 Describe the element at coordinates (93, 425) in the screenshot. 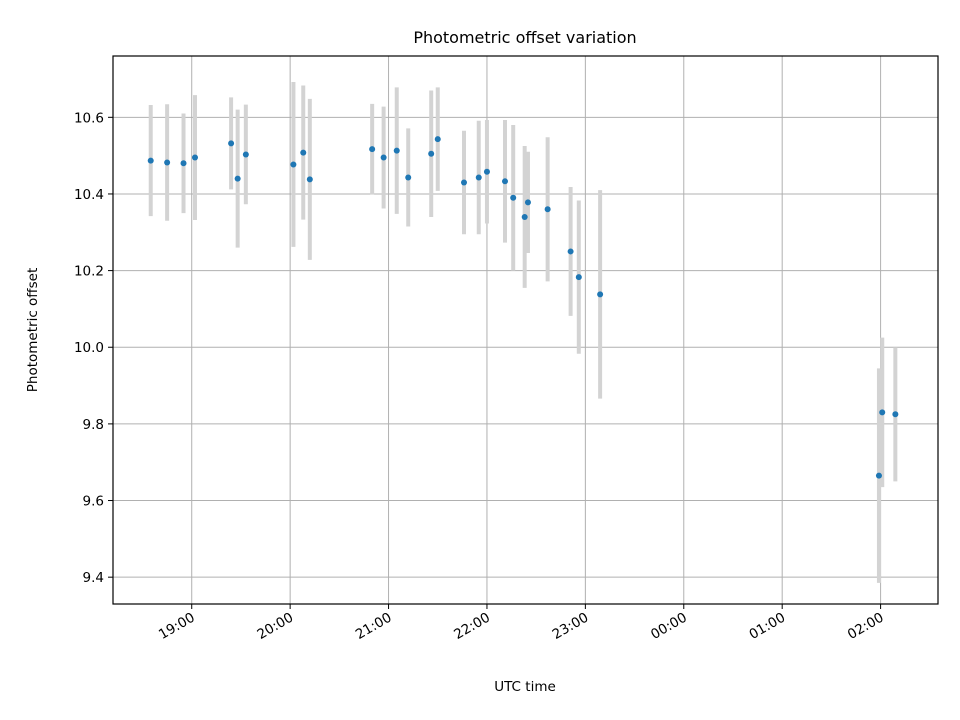

I see `y-tick-label: 9.8` at that location.